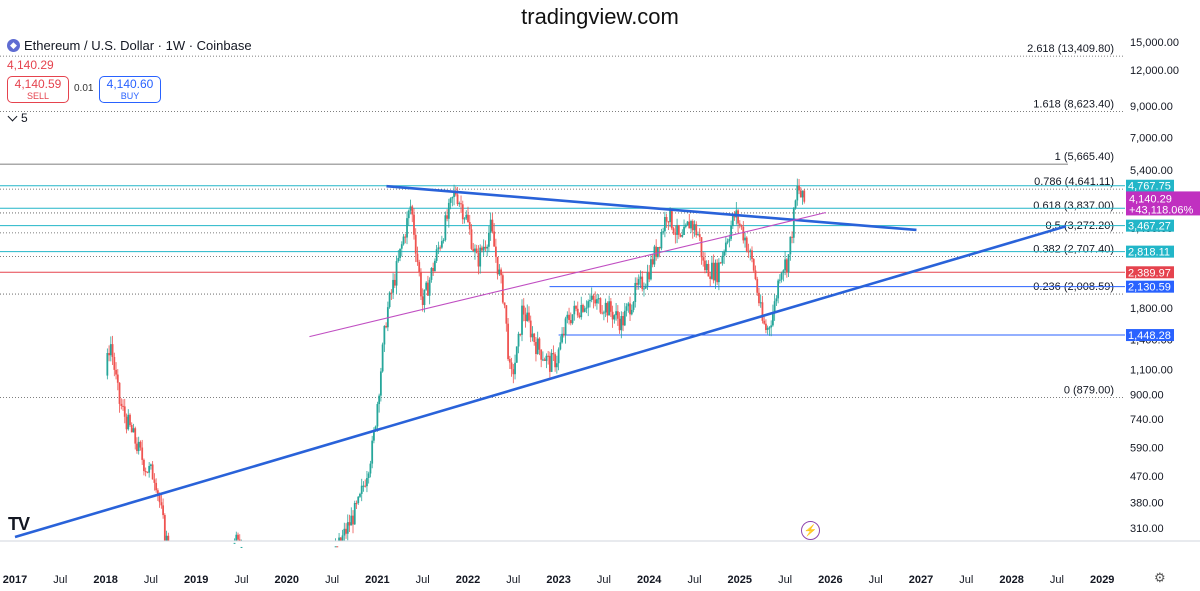 This screenshot has width=1200, height=591. Describe the element at coordinates (649, 580) in the screenshot. I see `x-tick-label: 2024` at that location.